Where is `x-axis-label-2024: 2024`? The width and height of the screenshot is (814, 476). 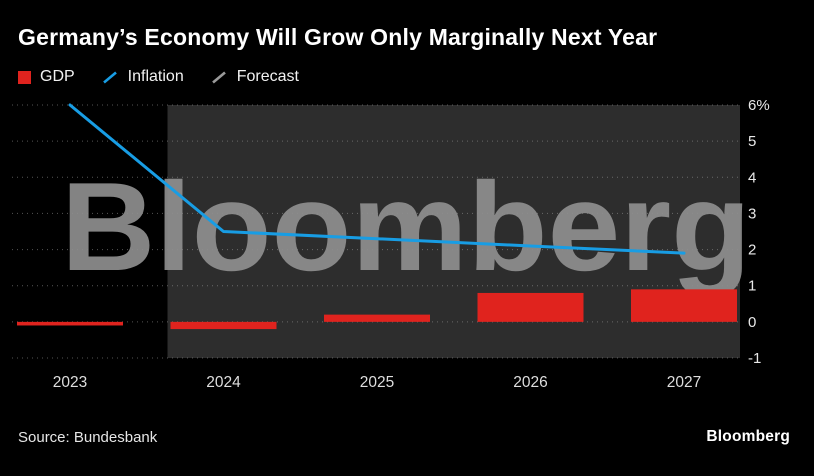
x-axis-label-2024: 2024 is located at coordinates (223, 382).